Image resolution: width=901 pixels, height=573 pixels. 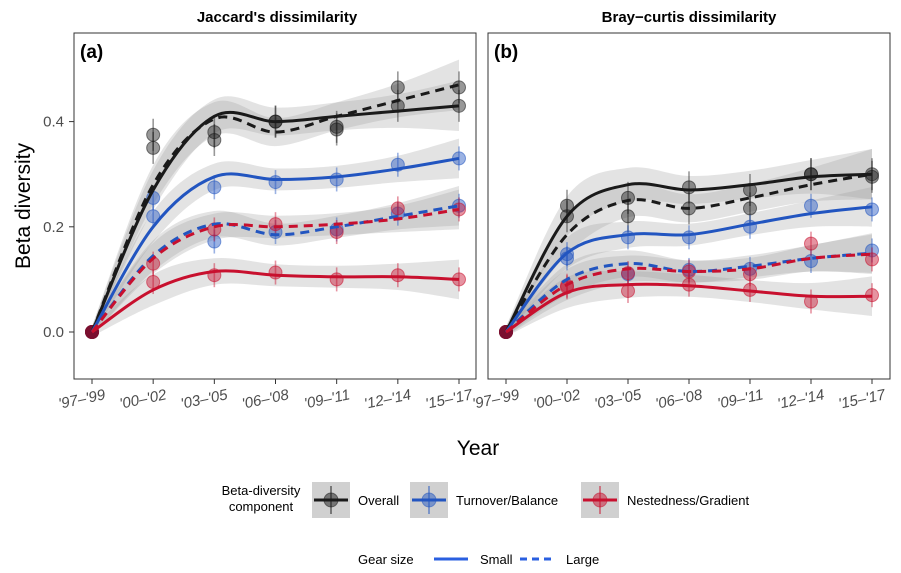 I want to click on panel-b-line-nestedness-gradient-small, so click(x=689, y=308).